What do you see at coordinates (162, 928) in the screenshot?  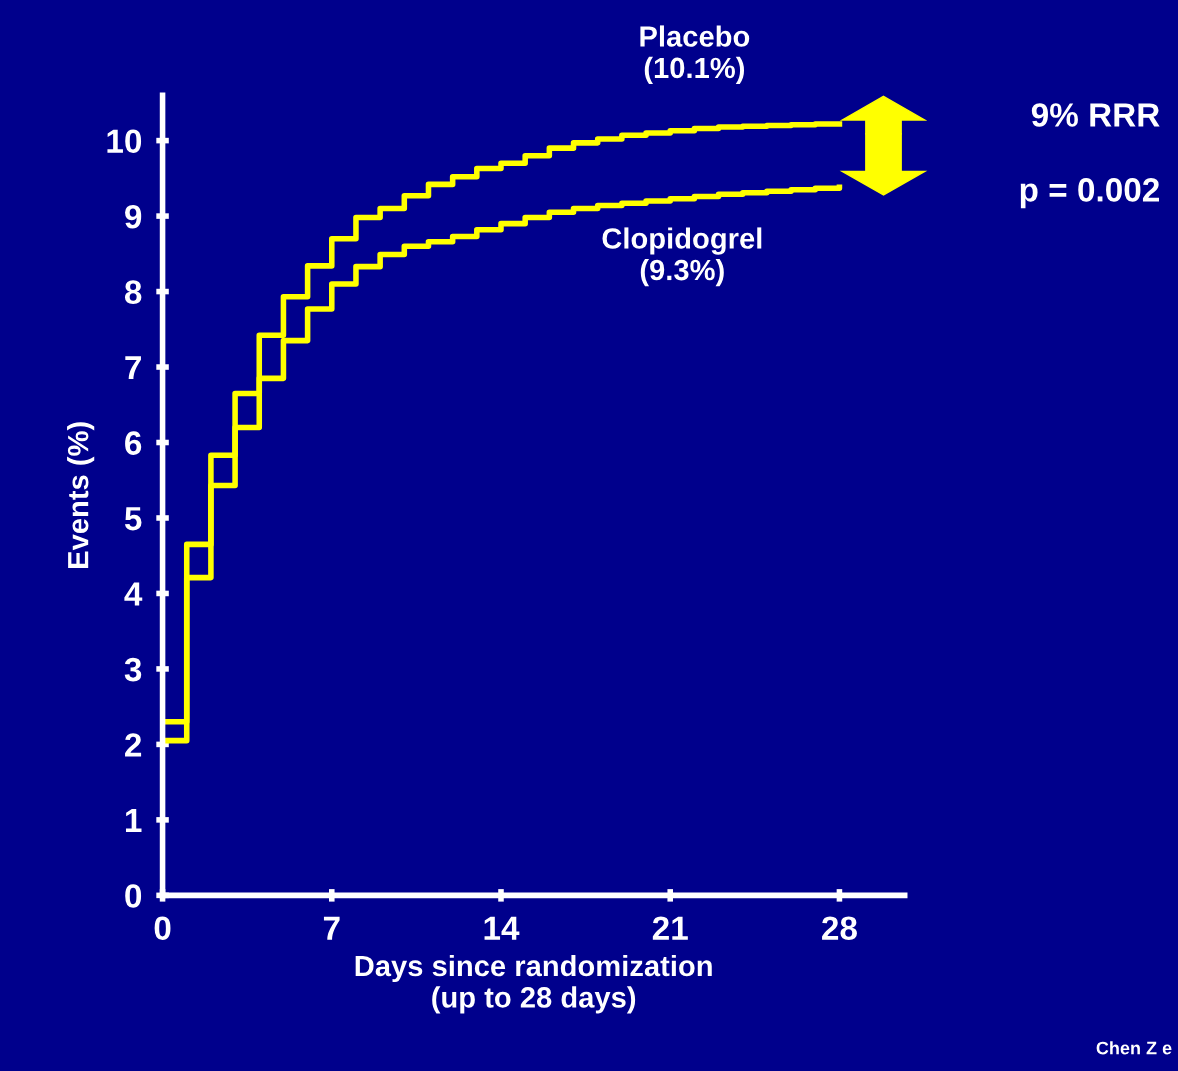 I see `x-tick-label: 0` at bounding box center [162, 928].